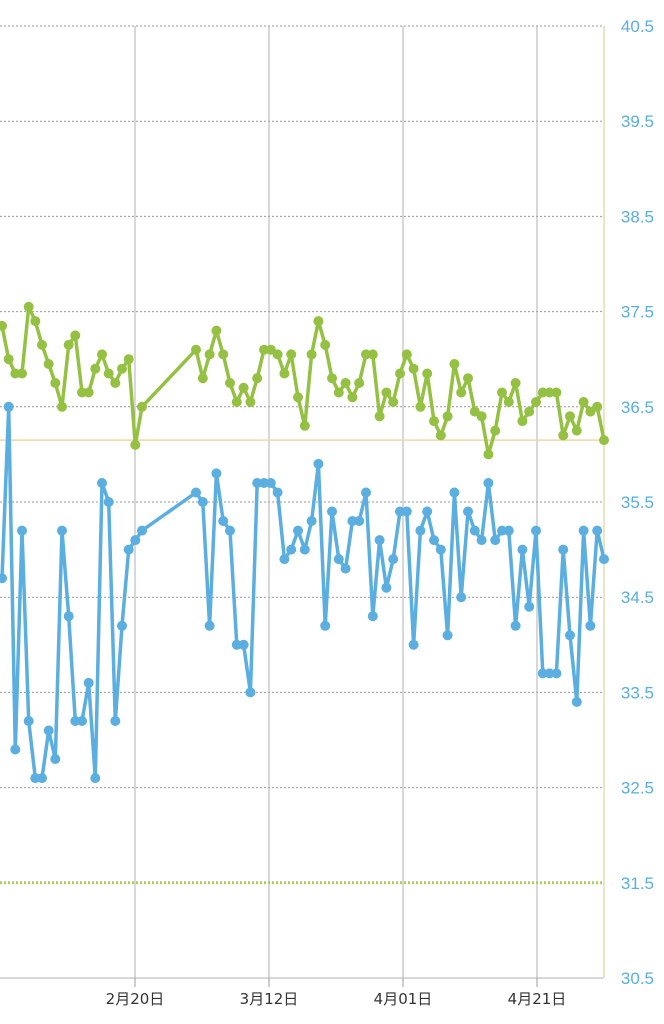 The height and width of the screenshot is (1024, 664). I want to click on y-tick-label: 40.5, so click(637, 26).